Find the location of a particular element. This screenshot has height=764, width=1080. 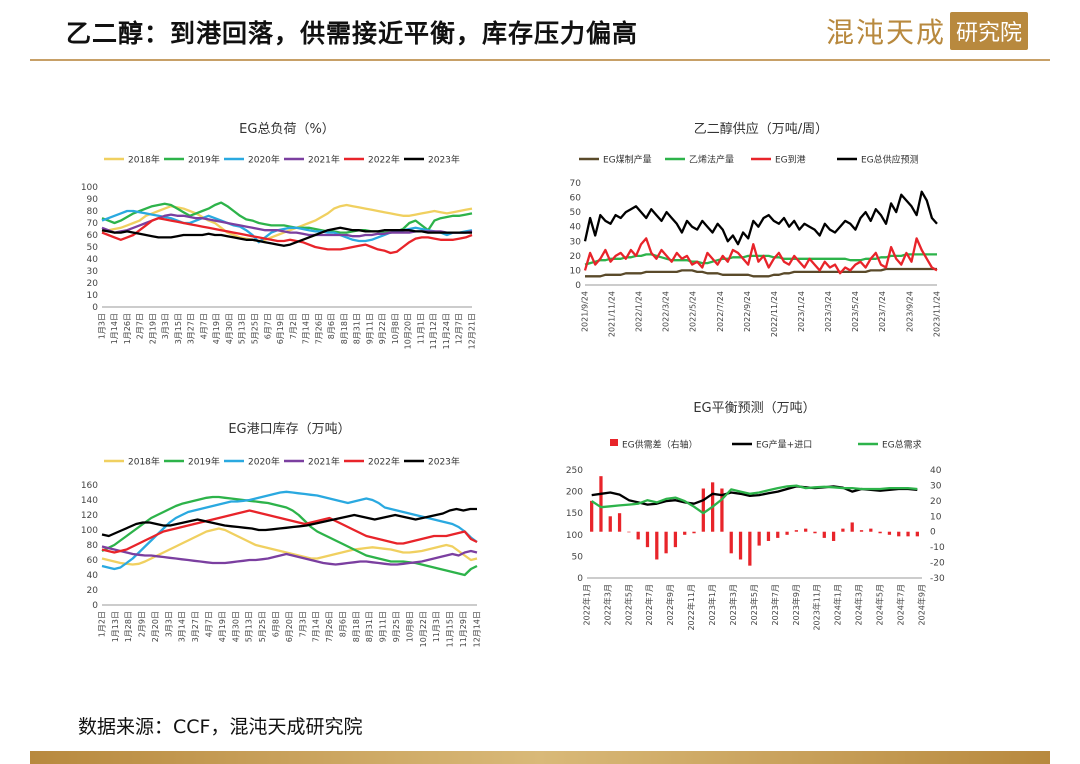

legend-label: 乙烯法产量 is located at coordinates (711, 160).